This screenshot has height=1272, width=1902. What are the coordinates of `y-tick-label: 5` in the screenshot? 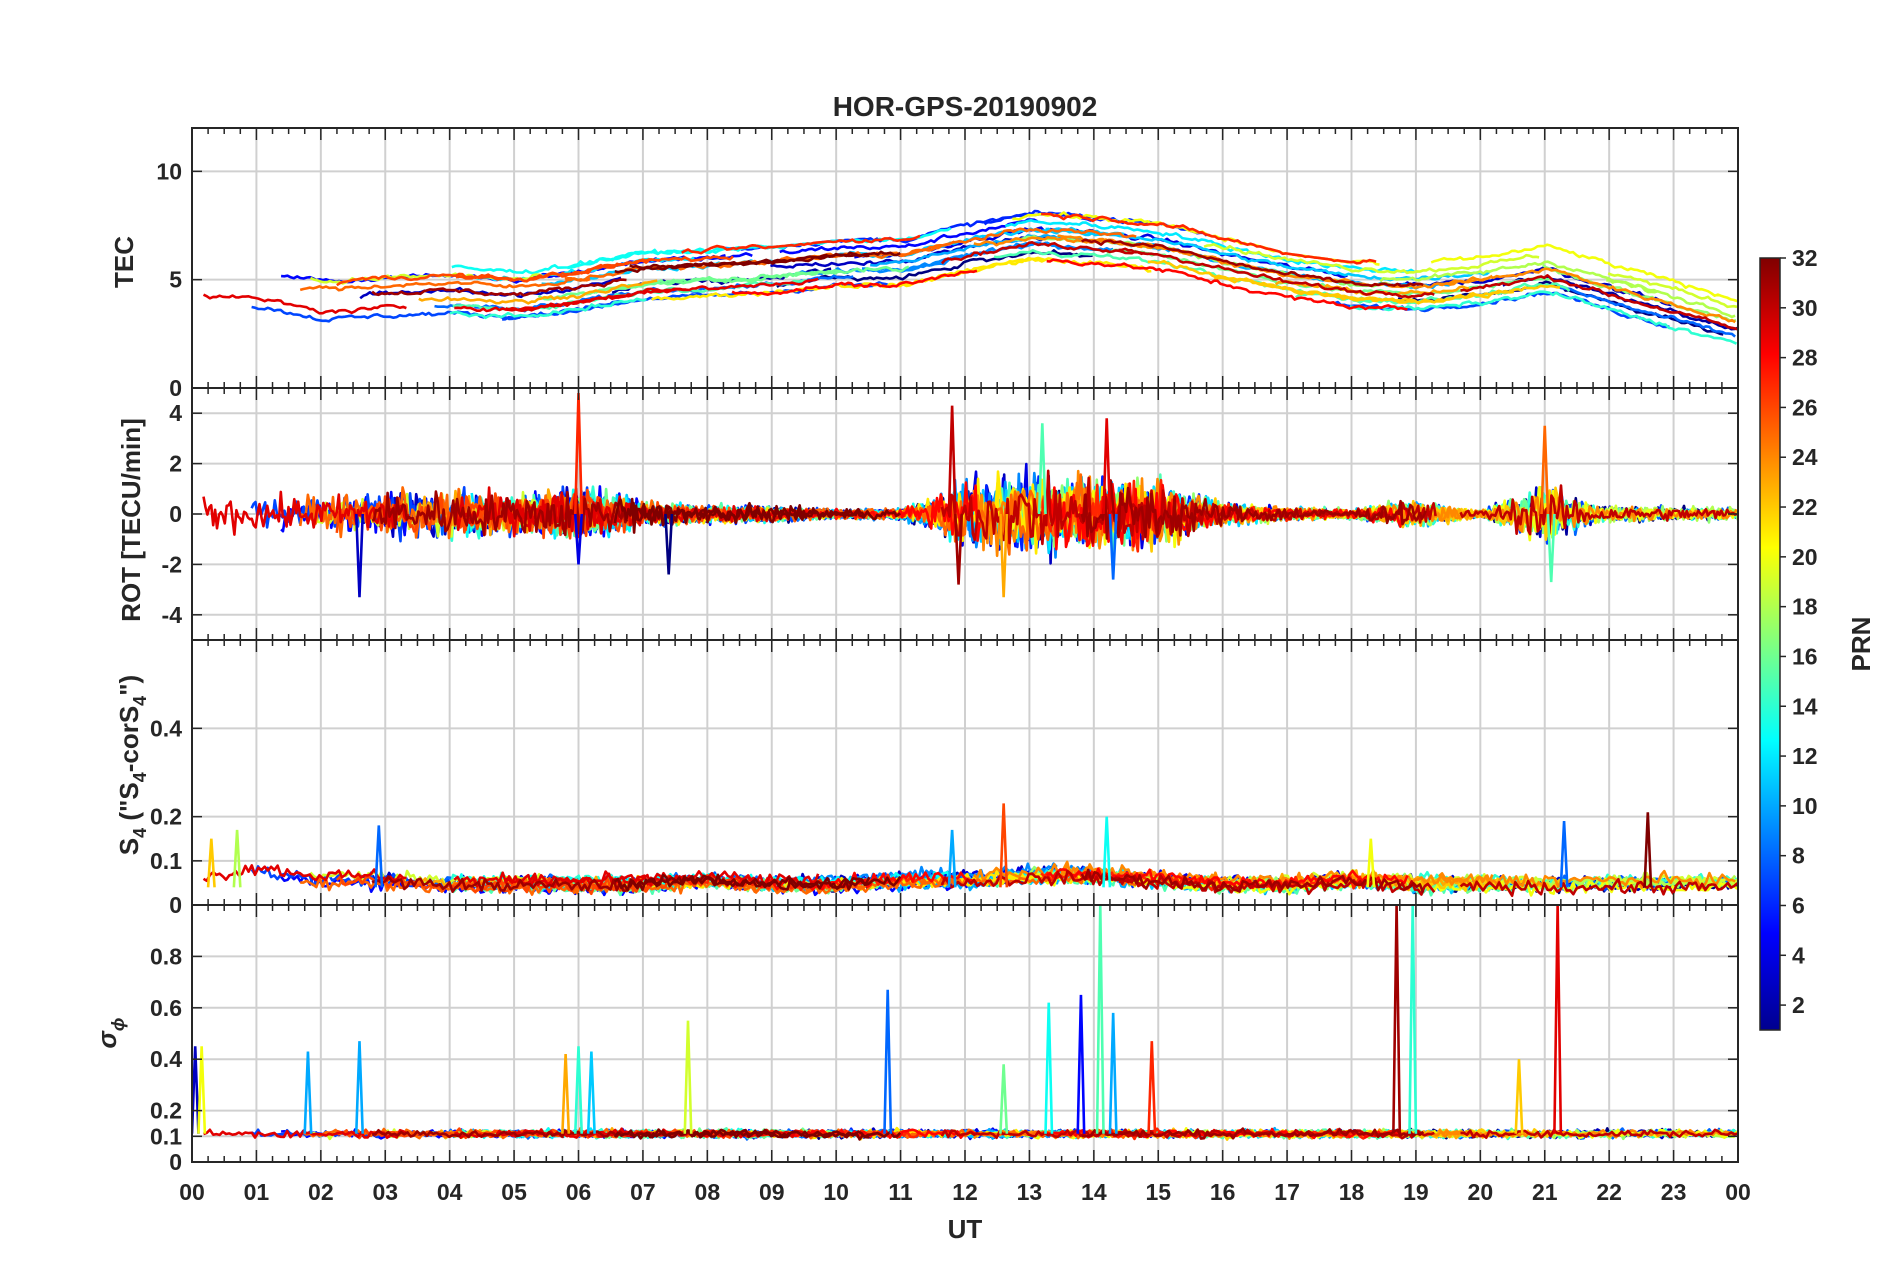 It's located at (175, 280).